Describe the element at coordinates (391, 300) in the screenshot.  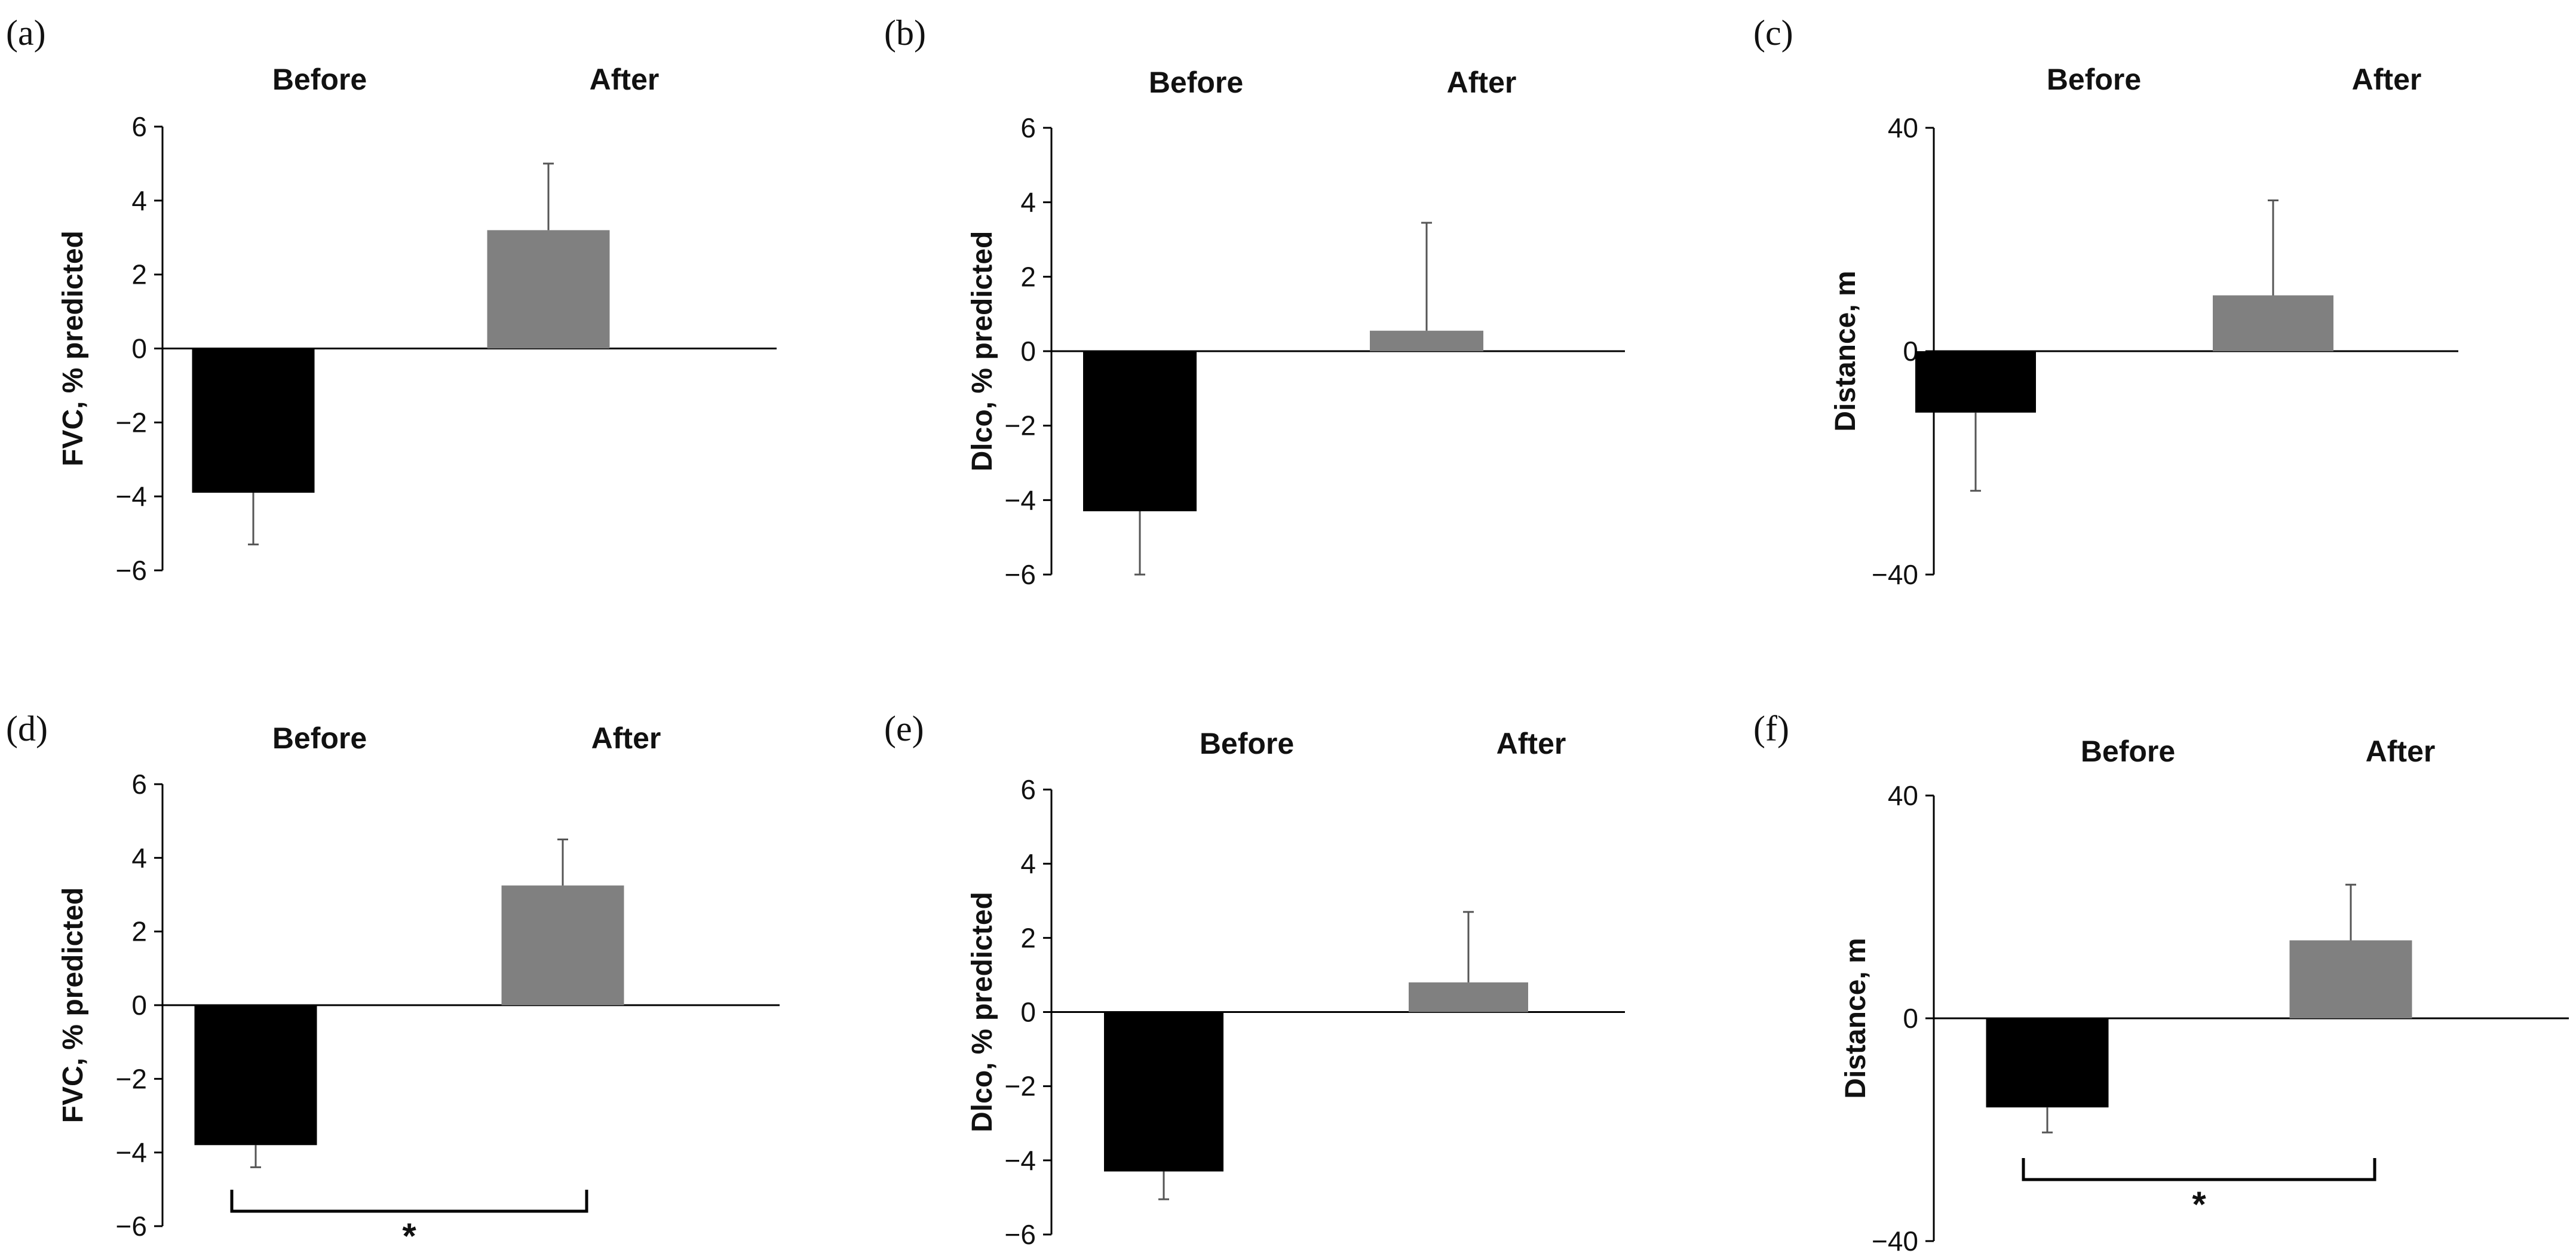
I see `chart-panel-a: (a) Before After 6 4 2 0 −2 −4 −6 FVC, % predicted` at that location.